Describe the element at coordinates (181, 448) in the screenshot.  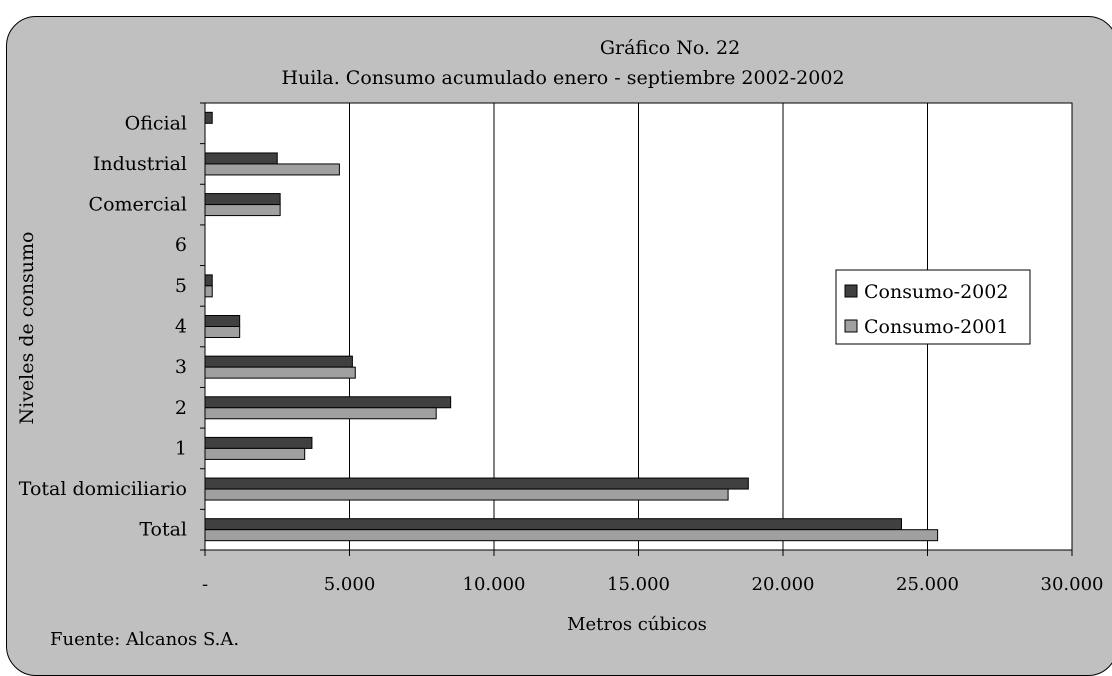
I see `y-category-label: 1` at that location.